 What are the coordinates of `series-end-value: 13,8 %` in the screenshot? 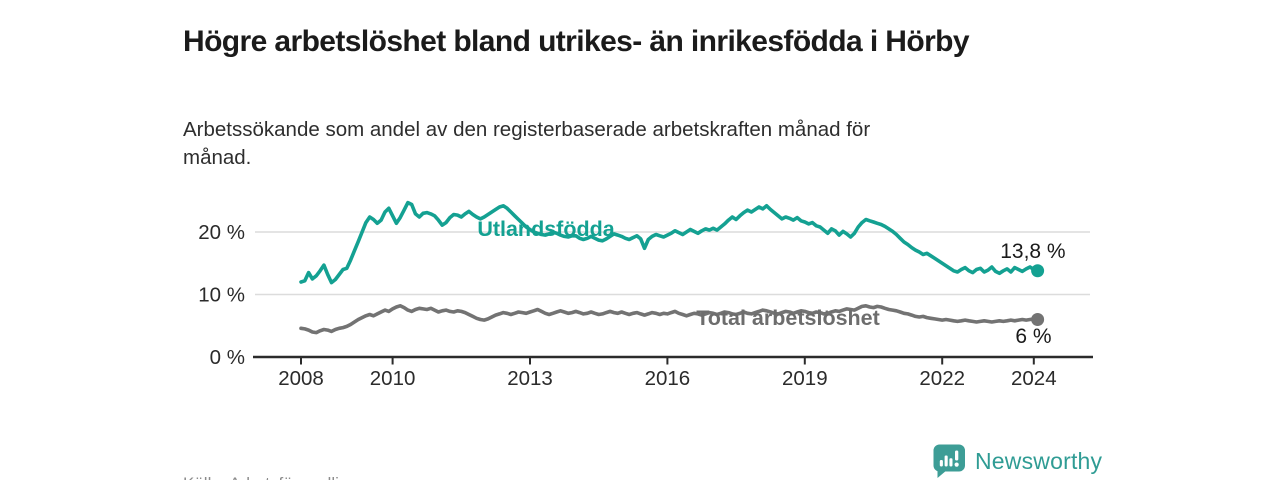 It's located at (1032, 251).